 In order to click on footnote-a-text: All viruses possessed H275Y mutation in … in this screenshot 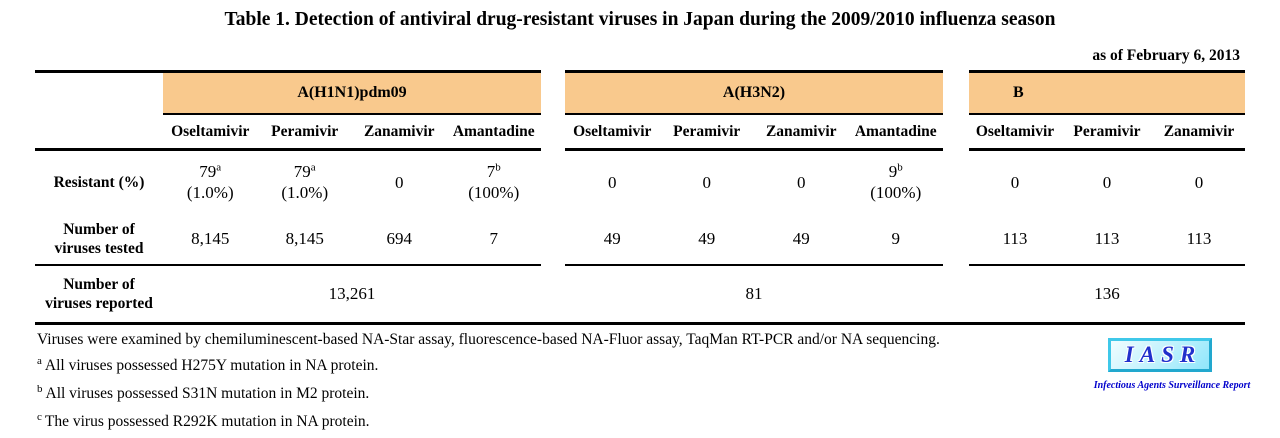, I will do `click(211, 365)`.